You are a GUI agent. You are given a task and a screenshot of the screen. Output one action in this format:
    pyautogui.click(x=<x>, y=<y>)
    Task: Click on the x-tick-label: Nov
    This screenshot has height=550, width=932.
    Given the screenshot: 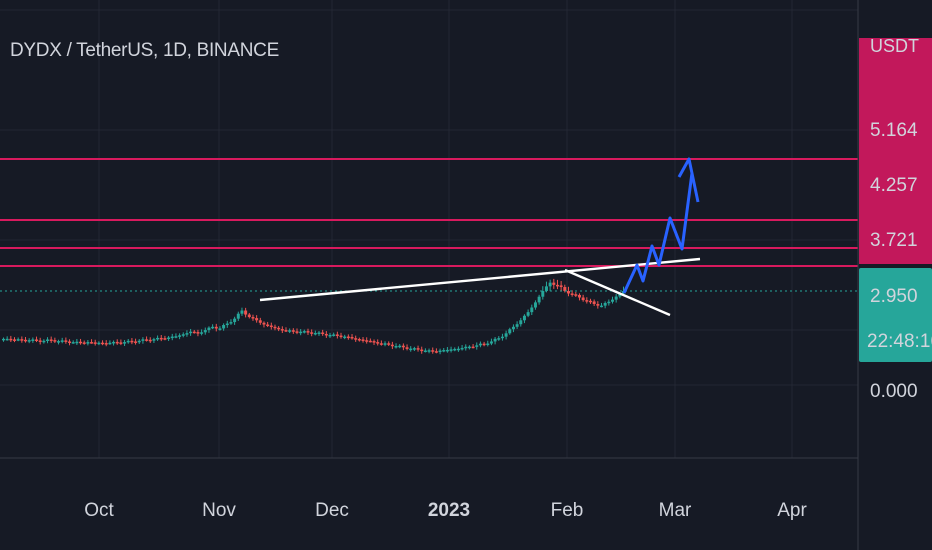 What is the action you would take?
    pyautogui.click(x=219, y=510)
    